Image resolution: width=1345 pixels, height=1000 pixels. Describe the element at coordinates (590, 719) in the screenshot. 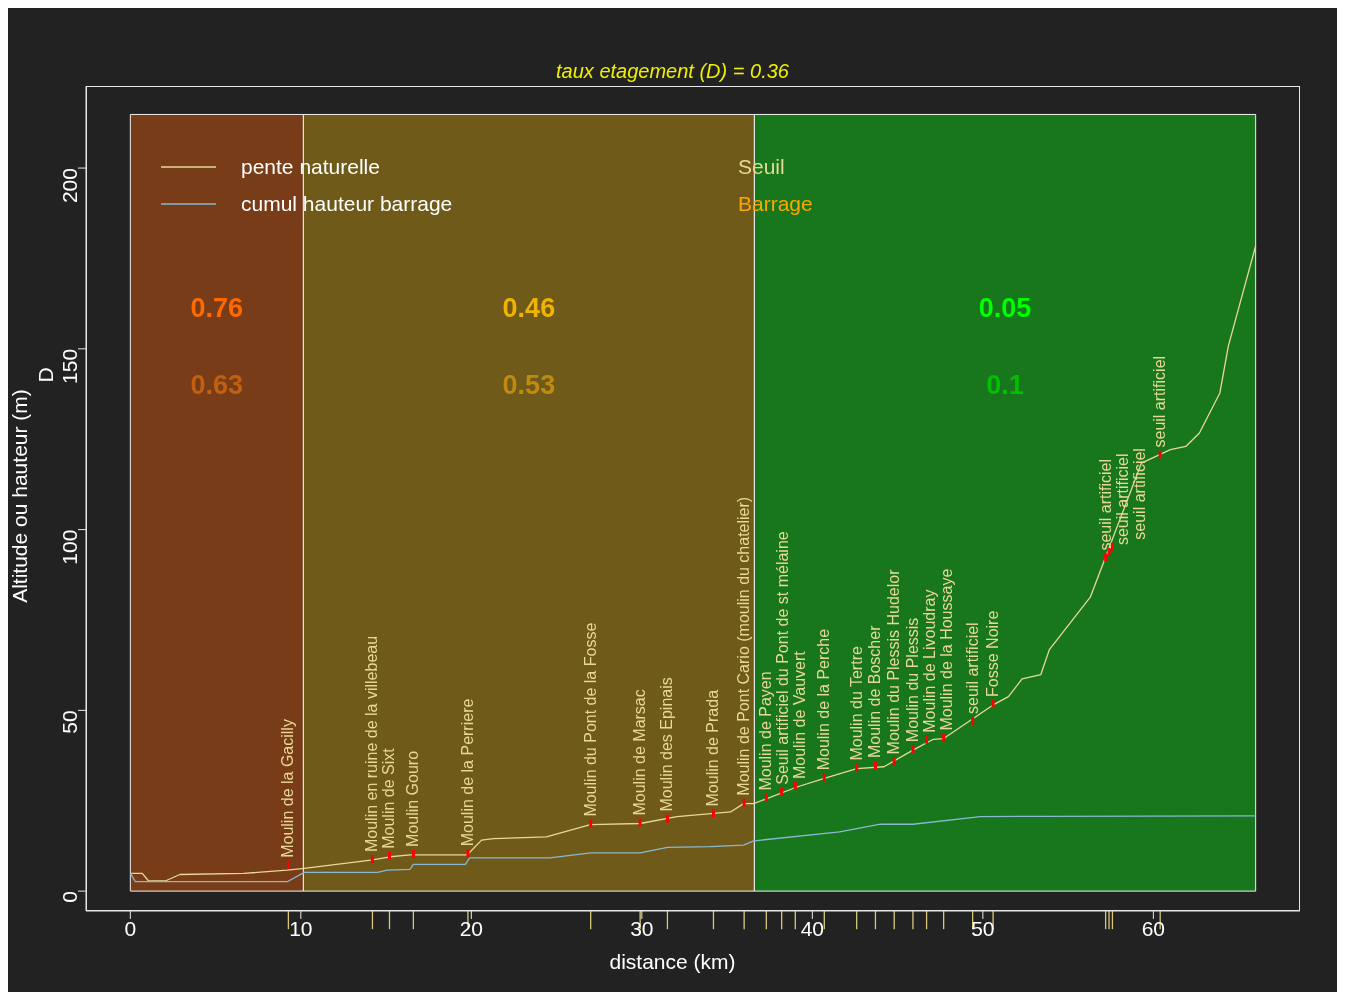

I see `annotation: Moulin du Pont de la Fosse` at that location.